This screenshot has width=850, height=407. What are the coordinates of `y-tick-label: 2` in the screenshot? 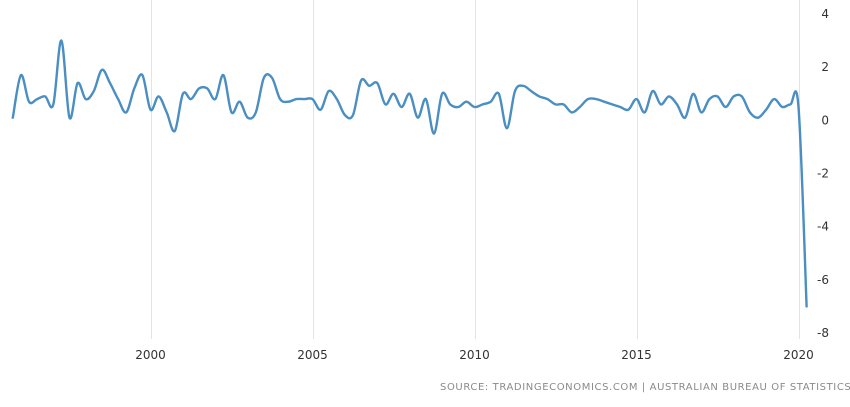 It's located at (825, 67).